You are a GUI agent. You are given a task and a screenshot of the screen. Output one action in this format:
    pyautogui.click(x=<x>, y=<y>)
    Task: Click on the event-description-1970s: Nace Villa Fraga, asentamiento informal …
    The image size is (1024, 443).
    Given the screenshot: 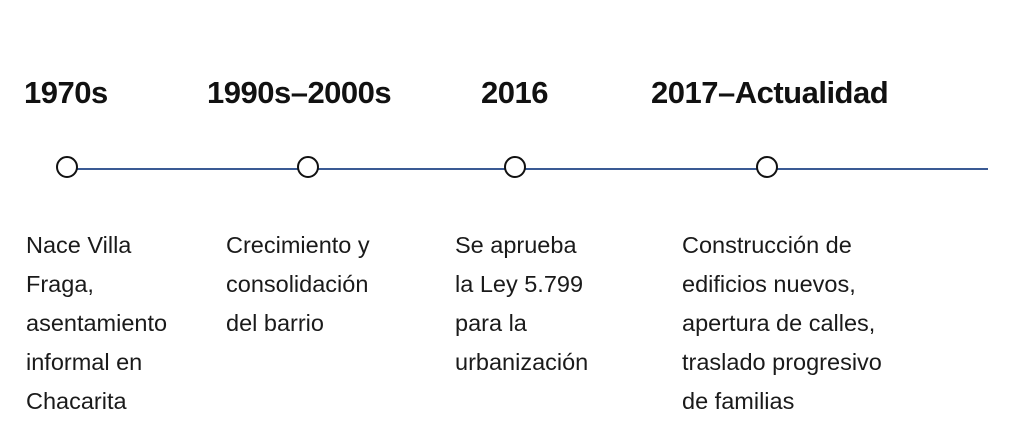 What is the action you would take?
    pyautogui.click(x=96, y=323)
    